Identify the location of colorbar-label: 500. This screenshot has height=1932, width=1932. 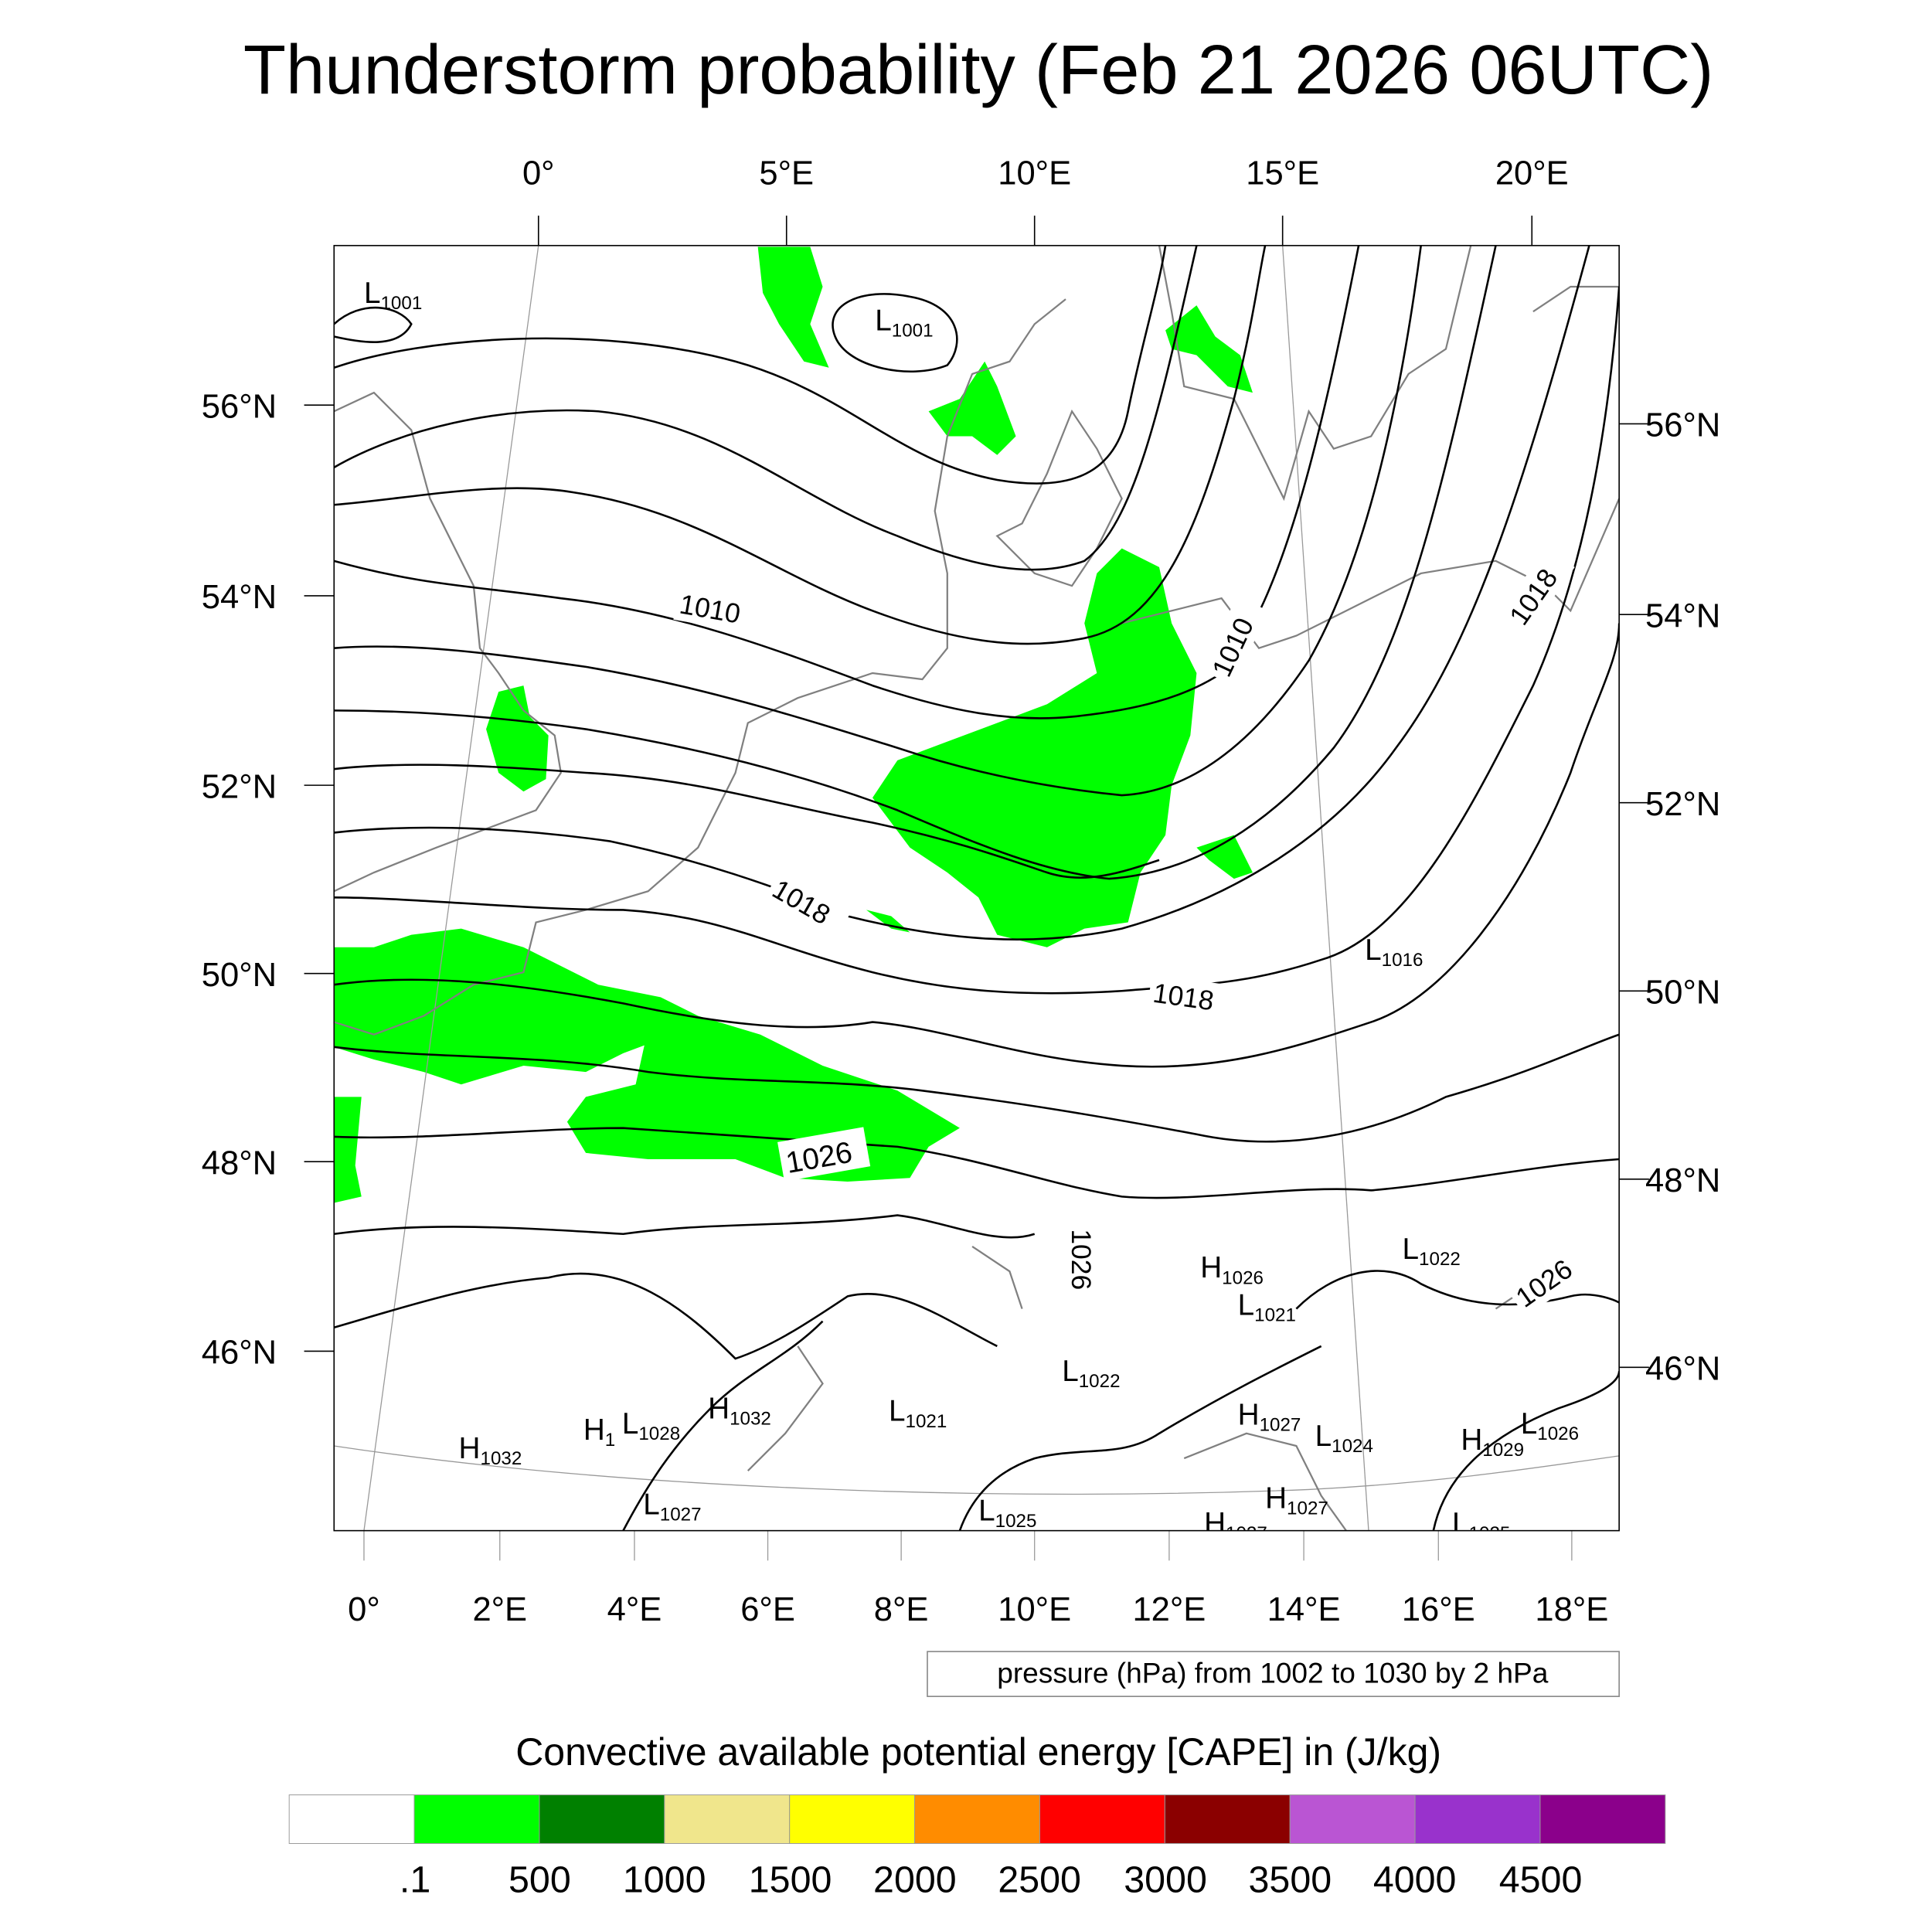
(540, 1880).